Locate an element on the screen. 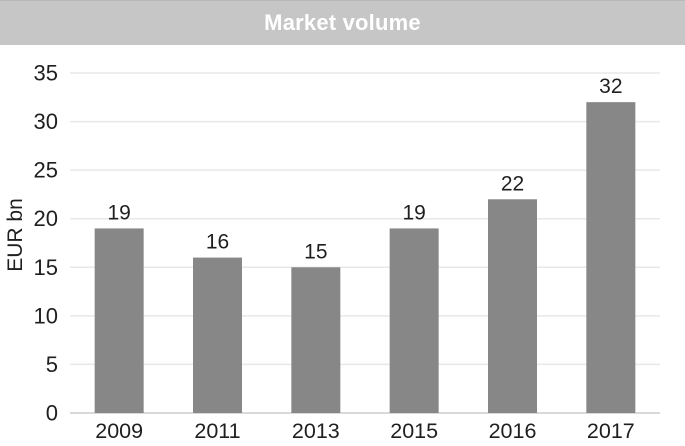 The image size is (685, 446). x-tick-label-2009: 2009 is located at coordinates (119, 431).